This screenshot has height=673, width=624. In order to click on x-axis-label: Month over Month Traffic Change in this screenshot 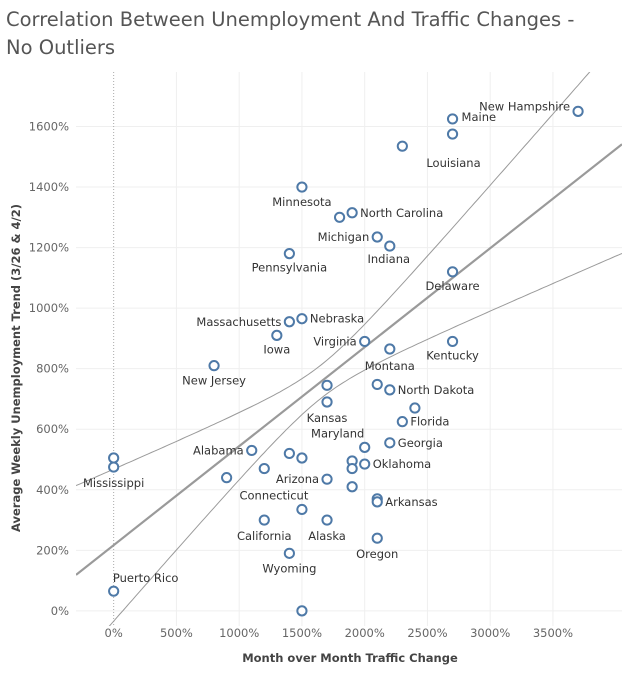, I will do `click(350, 658)`.